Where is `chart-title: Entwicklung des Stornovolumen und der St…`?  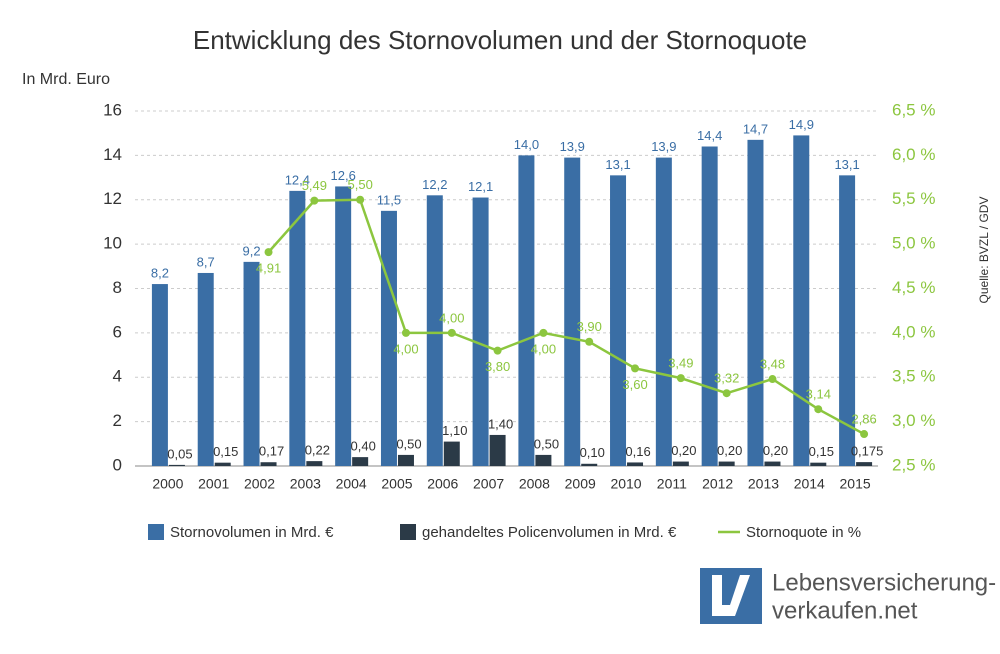
chart-title: Entwicklung des Stornovolumen und der St… is located at coordinates (500, 40).